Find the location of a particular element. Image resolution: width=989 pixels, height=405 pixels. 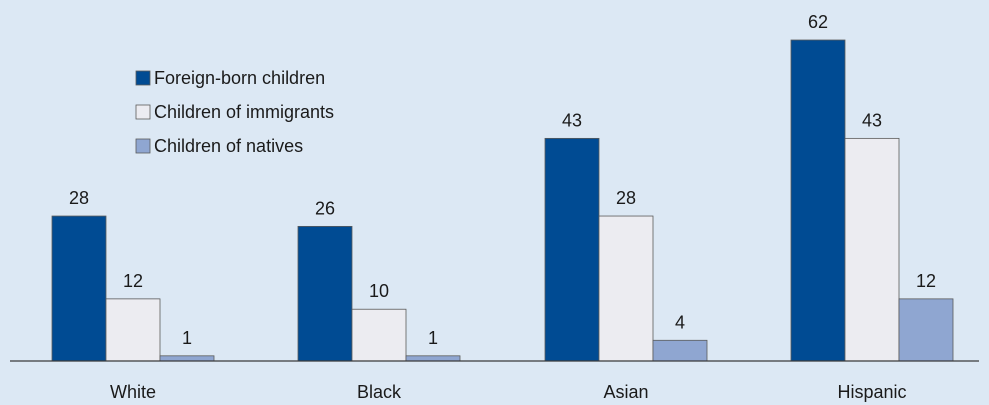

legend-label: Foreign-born children is located at coordinates (239, 78).